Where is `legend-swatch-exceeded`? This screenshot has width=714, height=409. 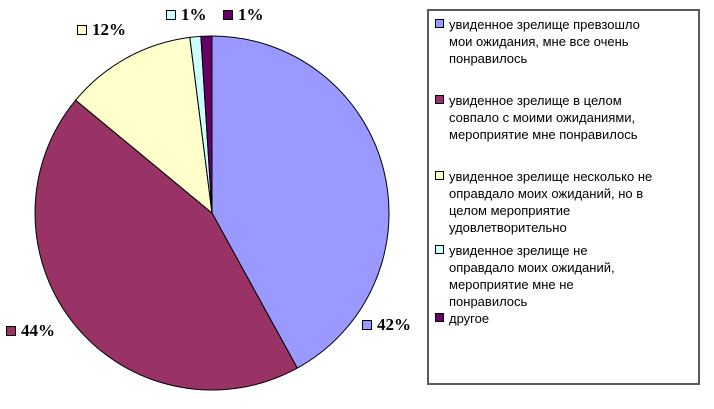 legend-swatch-exceeded is located at coordinates (439, 23).